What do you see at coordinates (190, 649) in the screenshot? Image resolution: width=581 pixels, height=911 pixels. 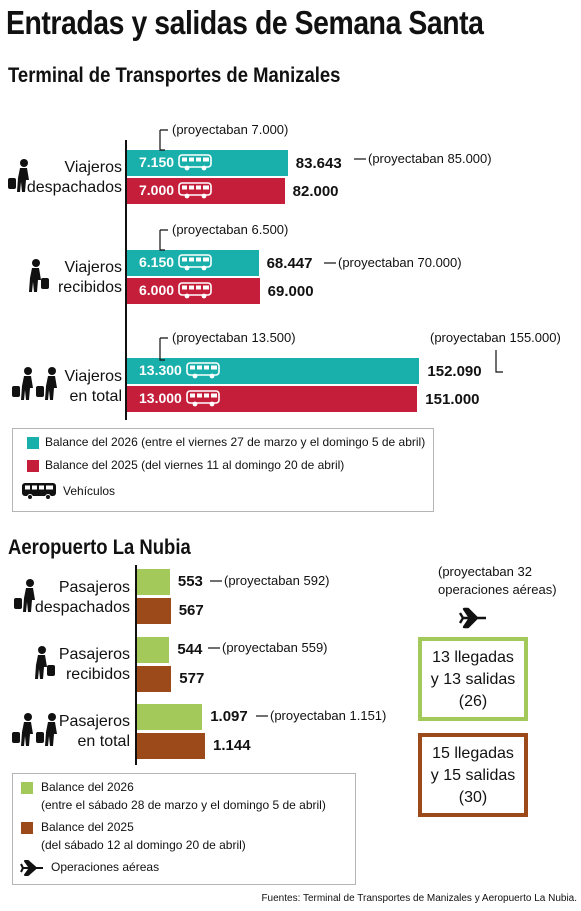 I see `bar-value-label: 544` at bounding box center [190, 649].